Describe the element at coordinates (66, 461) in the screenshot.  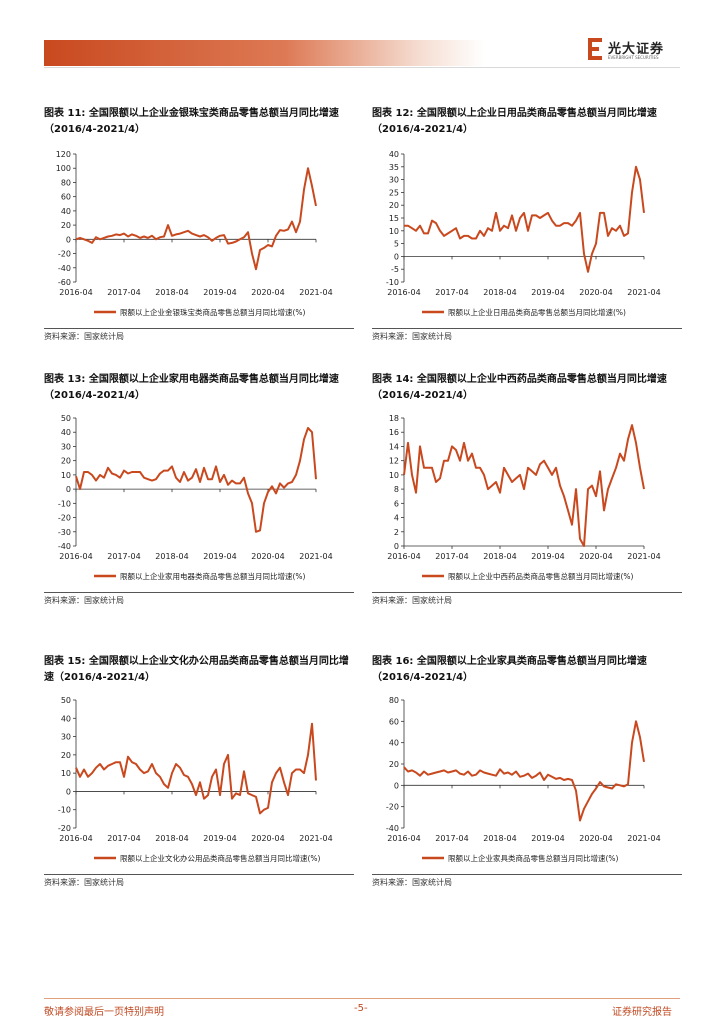
I see `y-tick-label: 20` at that location.